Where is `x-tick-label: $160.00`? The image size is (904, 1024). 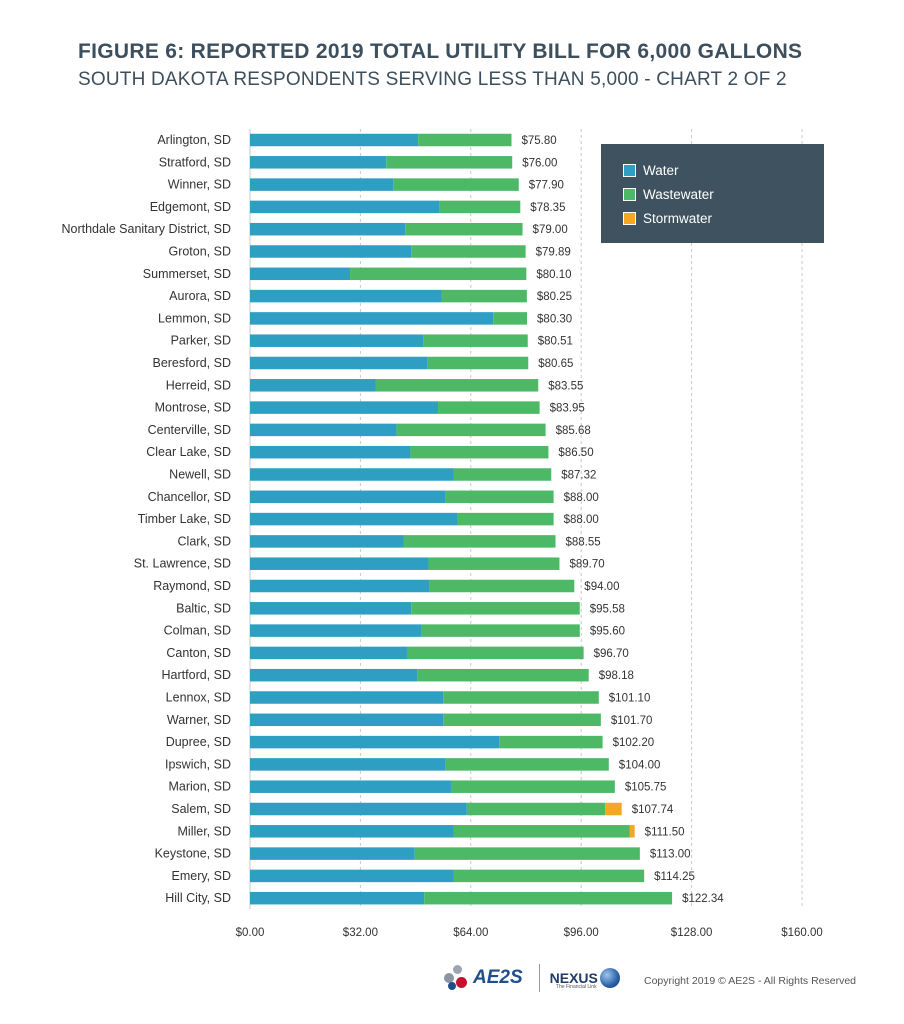 x-tick-label: $160.00 is located at coordinates (802, 933).